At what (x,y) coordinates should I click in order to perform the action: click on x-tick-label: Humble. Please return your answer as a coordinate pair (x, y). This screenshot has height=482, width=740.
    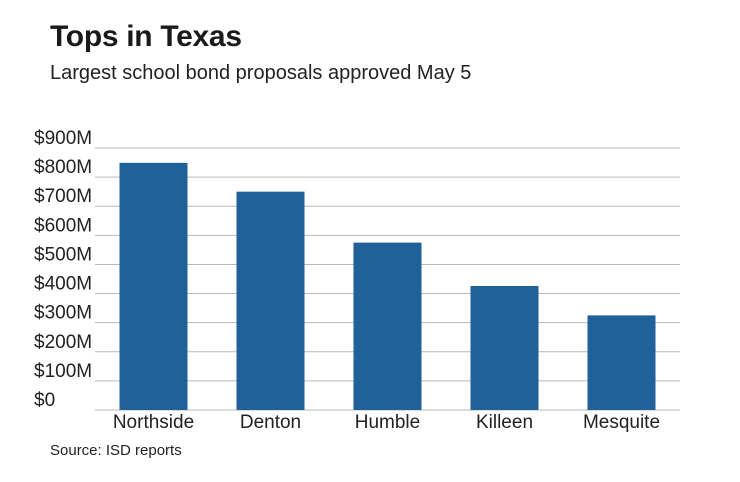
    Looking at the image, I should click on (387, 422).